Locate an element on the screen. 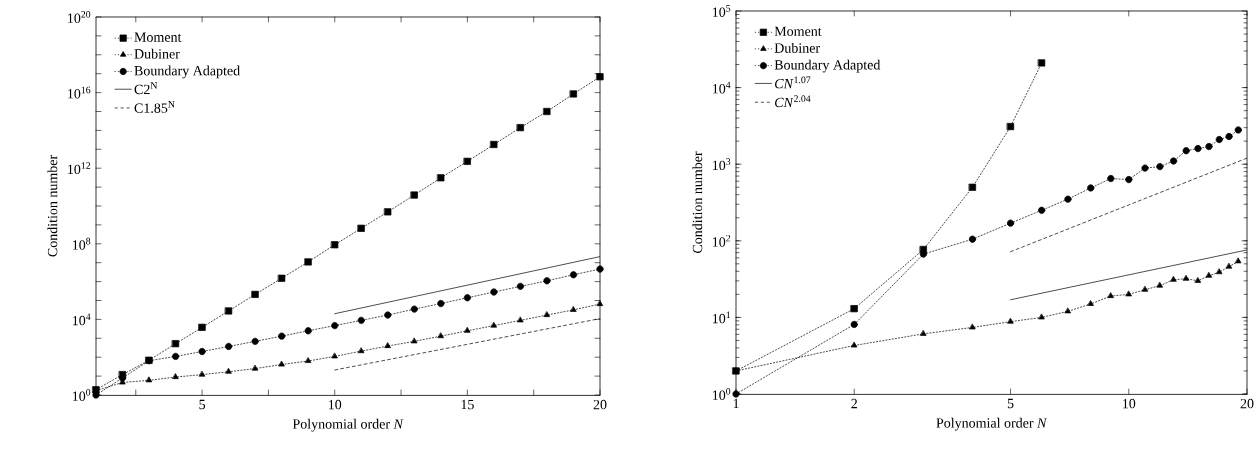 The image size is (1257, 460). legend-label: C1.85$^{N}$ is located at coordinates (154, 107).